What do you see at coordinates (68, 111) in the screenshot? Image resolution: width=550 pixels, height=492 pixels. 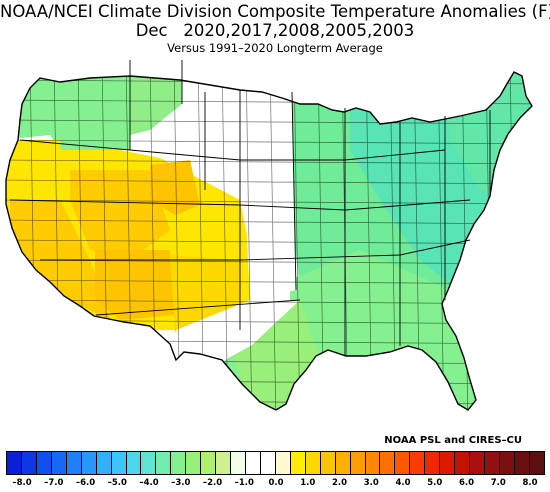 I see `region-pacific-northwest` at bounding box center [68, 111].